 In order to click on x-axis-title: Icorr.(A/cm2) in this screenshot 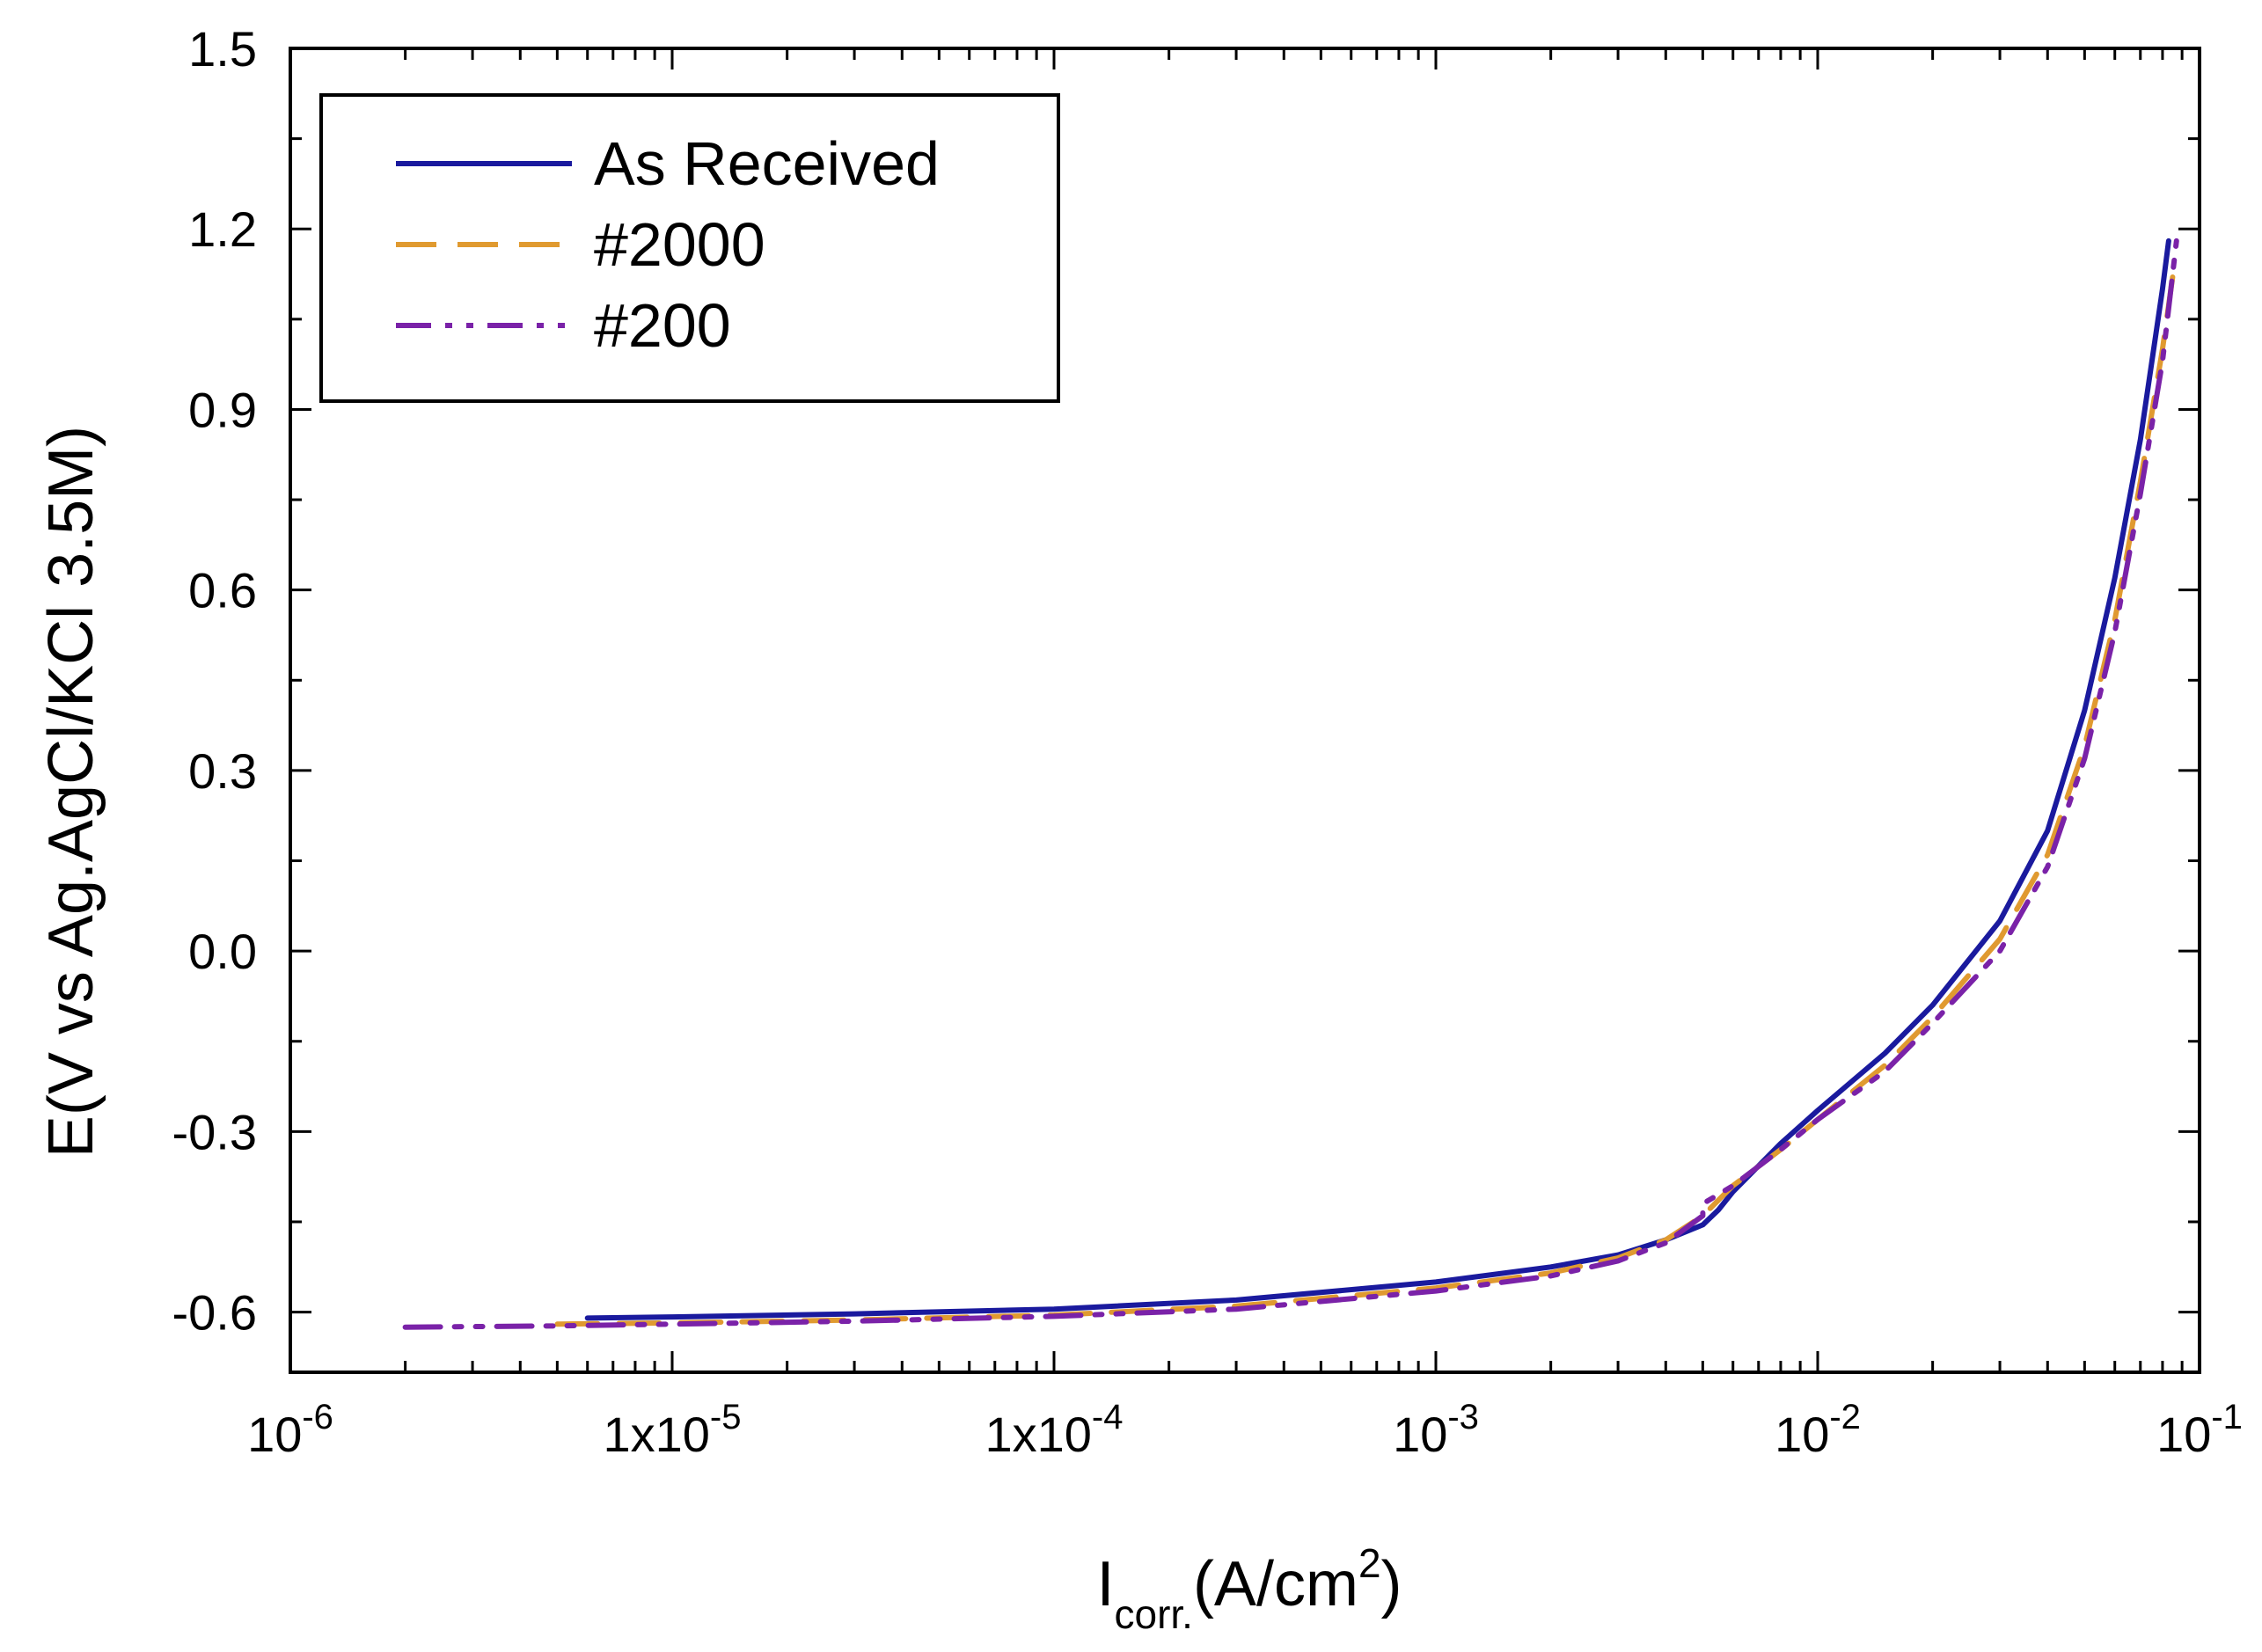, I will do `click(1249, 1588)`.